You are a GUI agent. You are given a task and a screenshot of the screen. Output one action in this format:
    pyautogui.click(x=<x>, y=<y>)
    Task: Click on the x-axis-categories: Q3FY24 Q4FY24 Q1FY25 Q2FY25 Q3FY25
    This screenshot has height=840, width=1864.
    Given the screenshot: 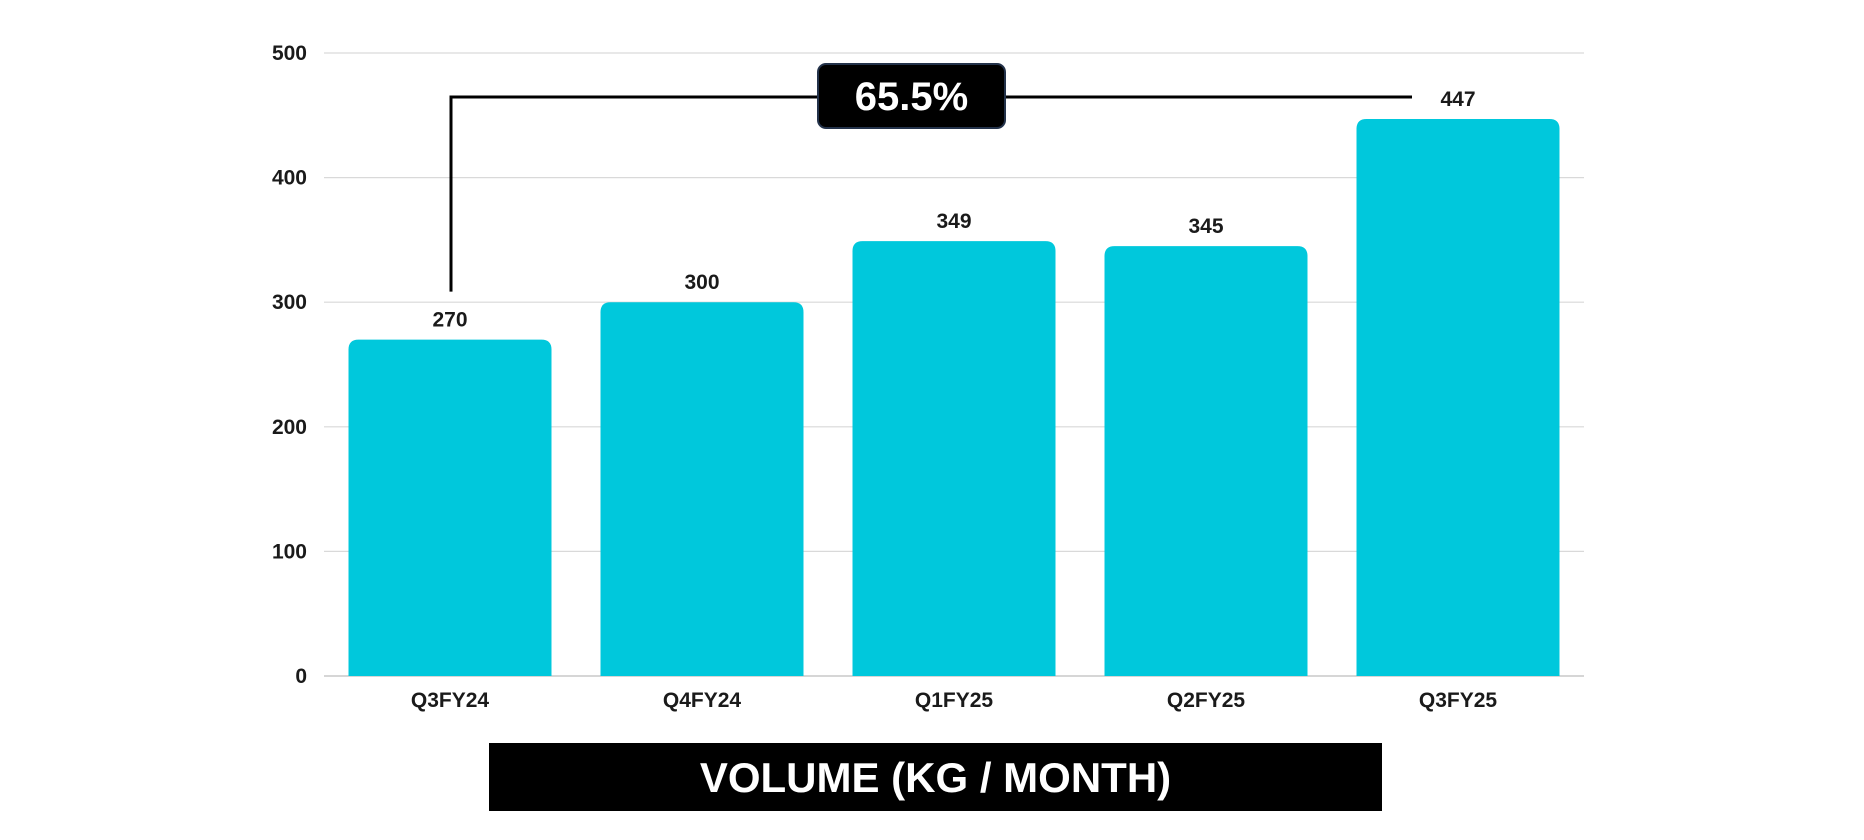 What is the action you would take?
    pyautogui.click(x=954, y=700)
    